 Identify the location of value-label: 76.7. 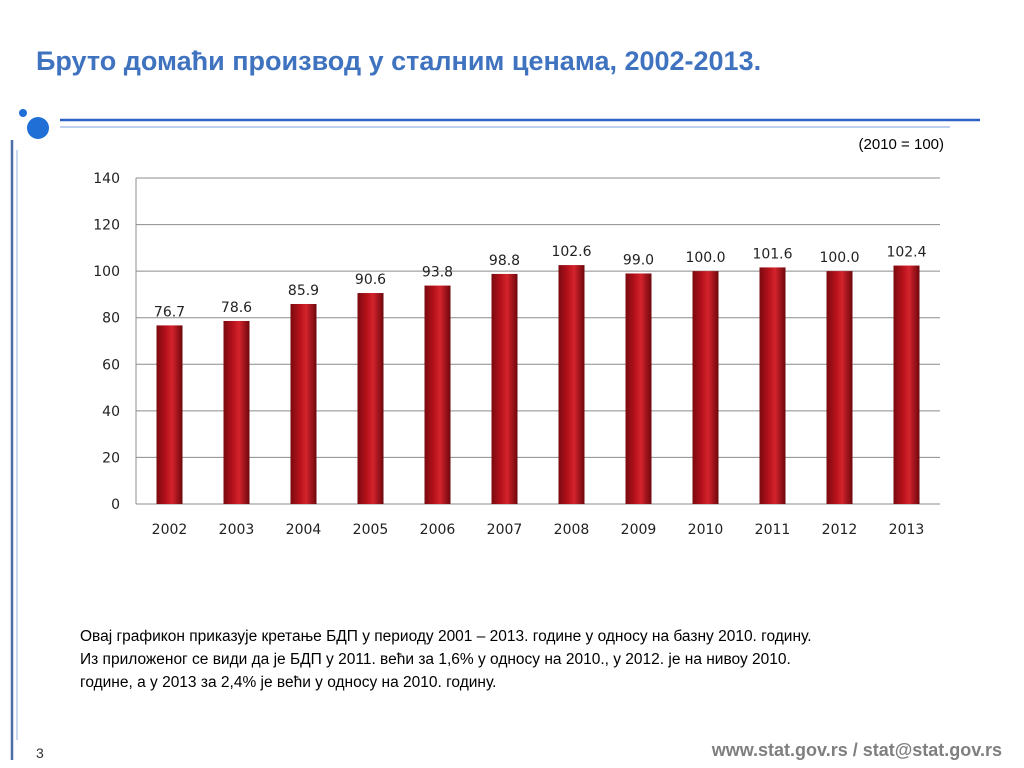
(169, 312).